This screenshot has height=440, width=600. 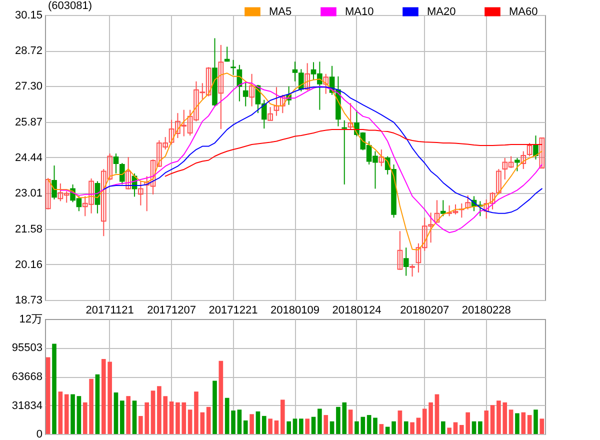 What do you see at coordinates (27, 377) in the screenshot?
I see `y-tick-label: 63668` at bounding box center [27, 377].